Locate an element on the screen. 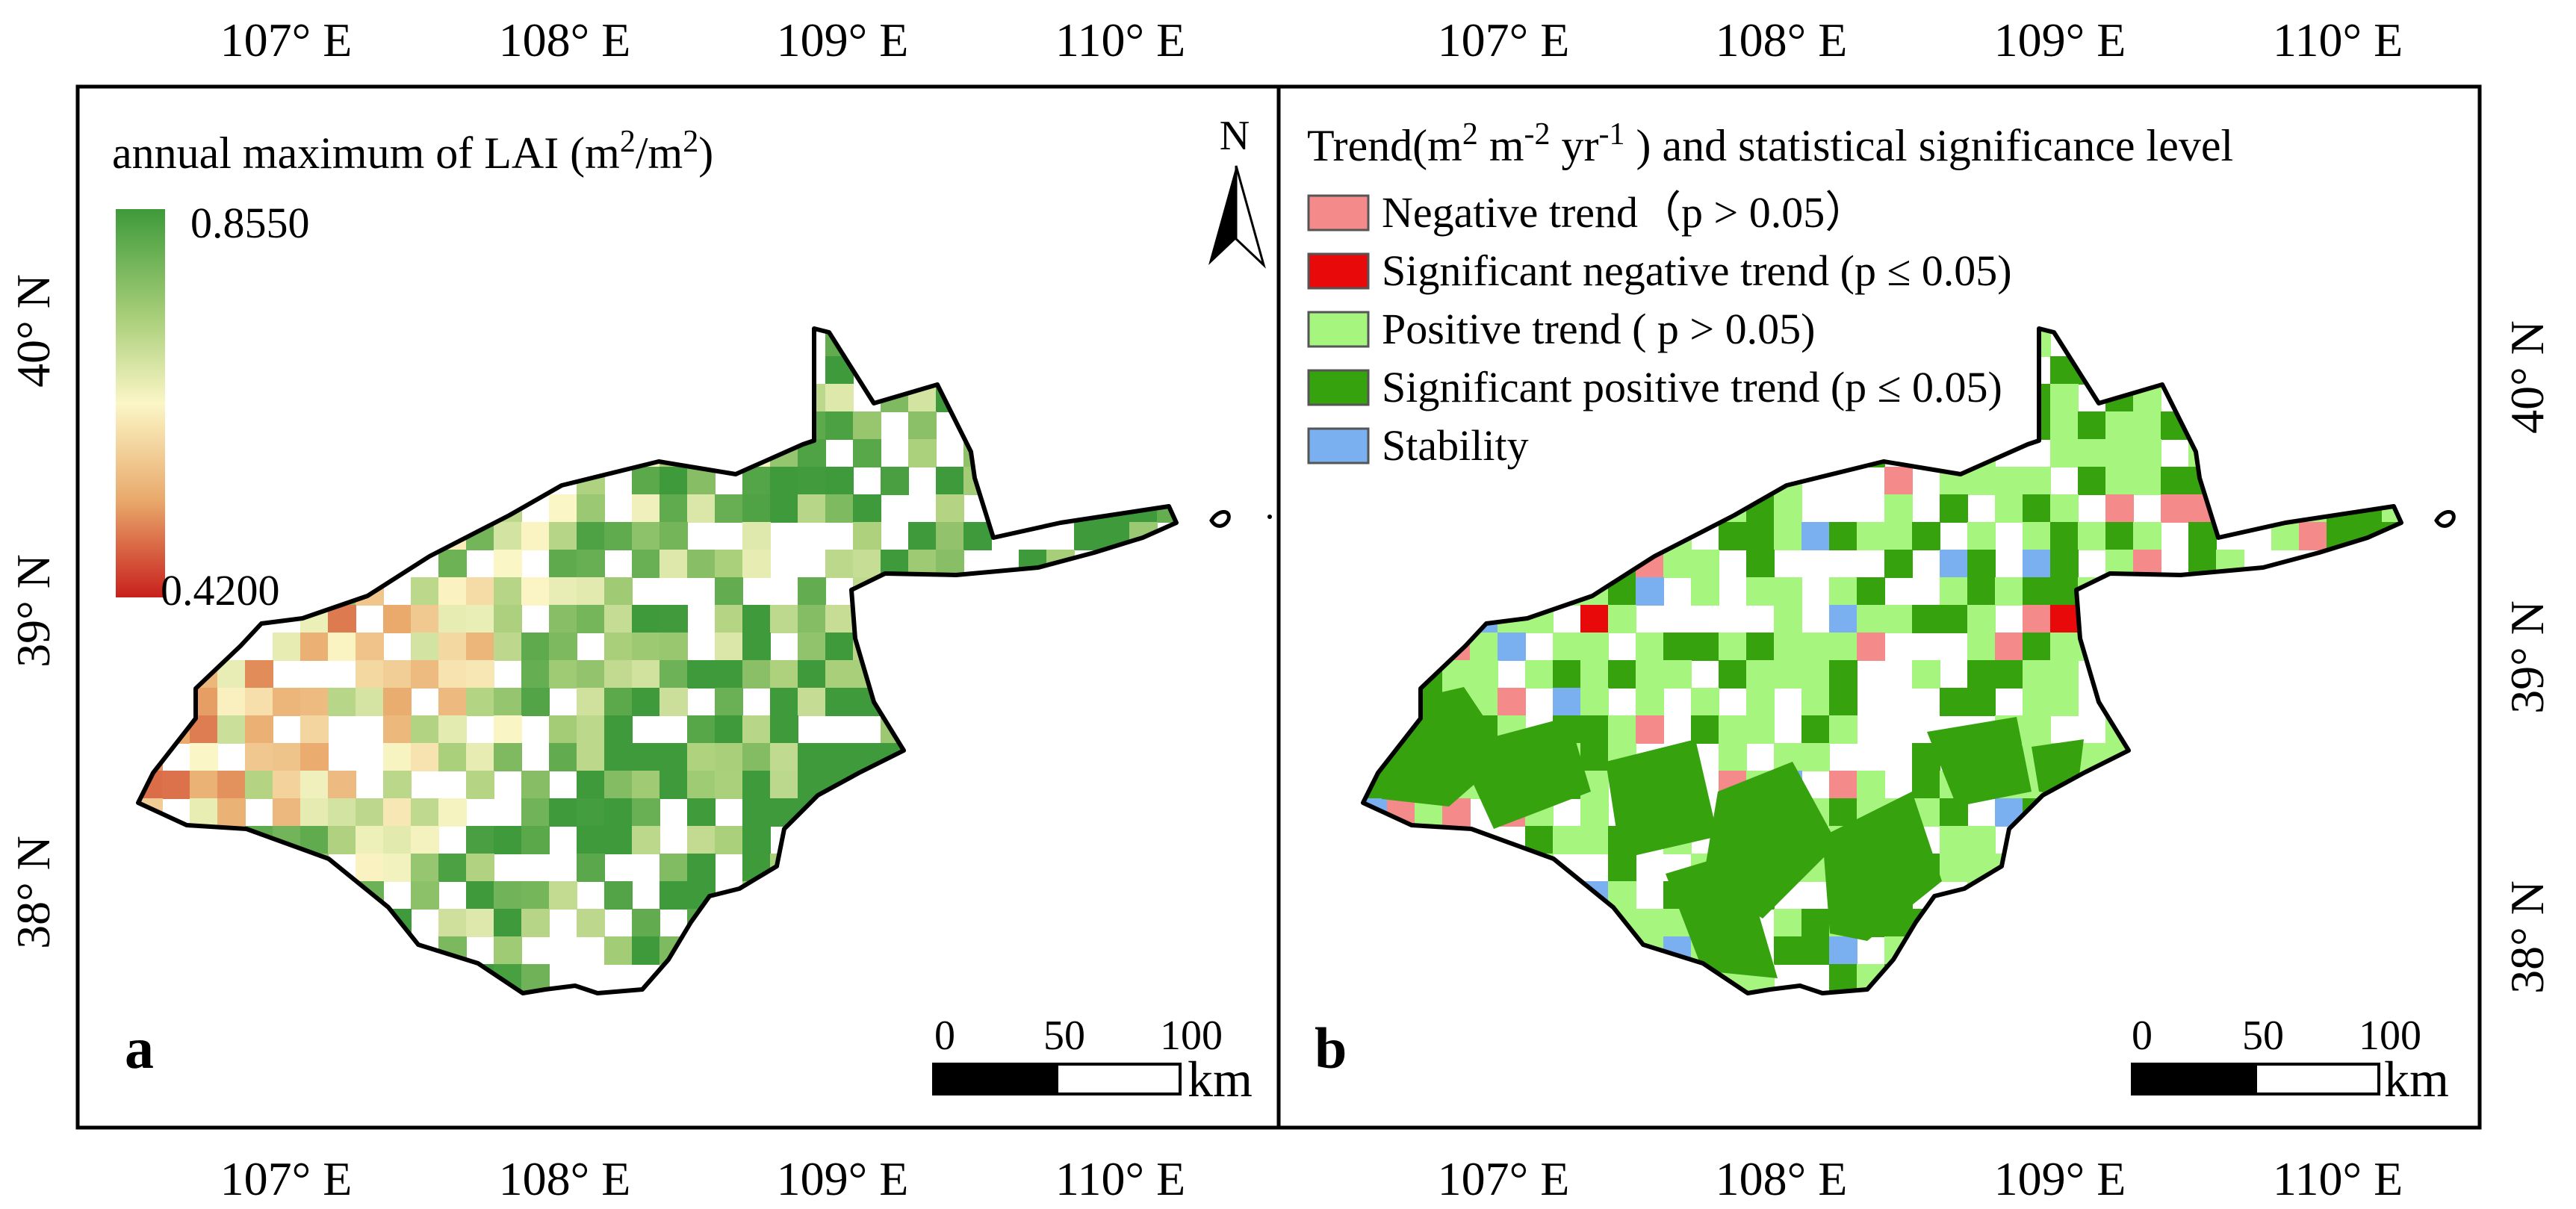 The width and height of the screenshot is (2576, 1209). scale-tick: 100 is located at coordinates (1192, 1036).